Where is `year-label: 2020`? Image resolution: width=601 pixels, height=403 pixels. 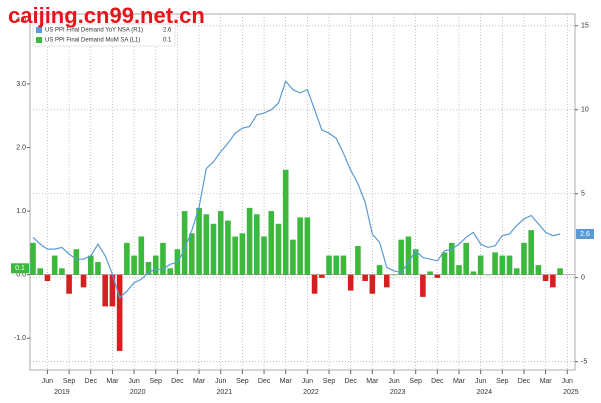
year-label: 2020 is located at coordinates (138, 392).